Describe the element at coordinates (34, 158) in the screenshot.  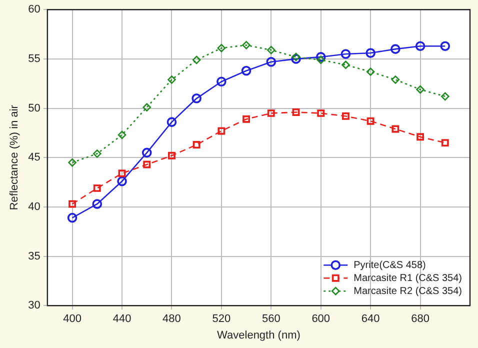
I see `y-tick-label: 45` at that location.